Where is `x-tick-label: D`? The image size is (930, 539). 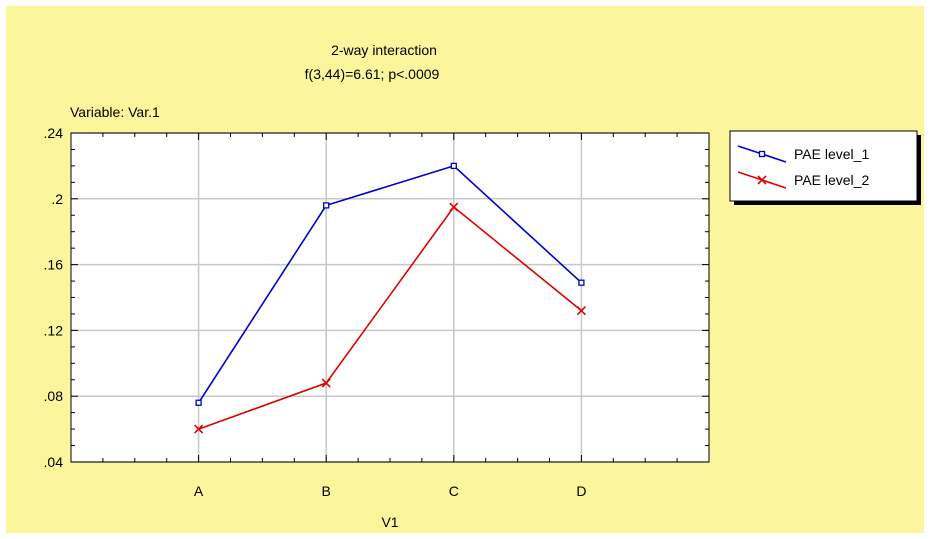
x-tick-label: D is located at coordinates (581, 491).